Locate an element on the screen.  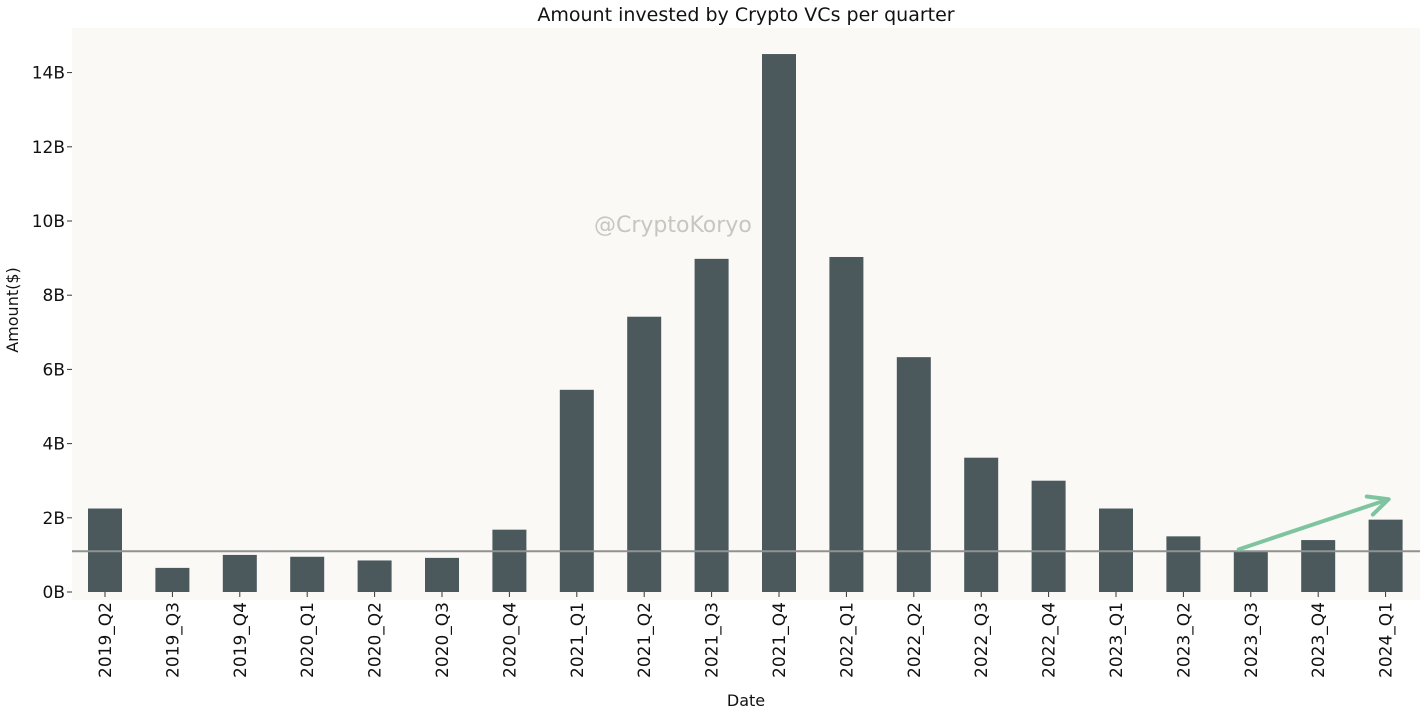
bar-2020_Q3 is located at coordinates (442, 574).